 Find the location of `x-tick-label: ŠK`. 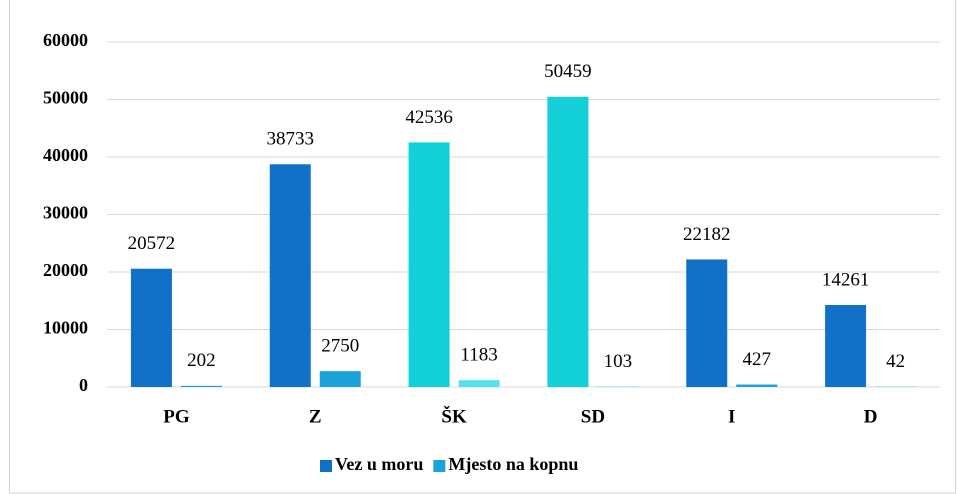

x-tick-label: ŠK is located at coordinates (454, 416).